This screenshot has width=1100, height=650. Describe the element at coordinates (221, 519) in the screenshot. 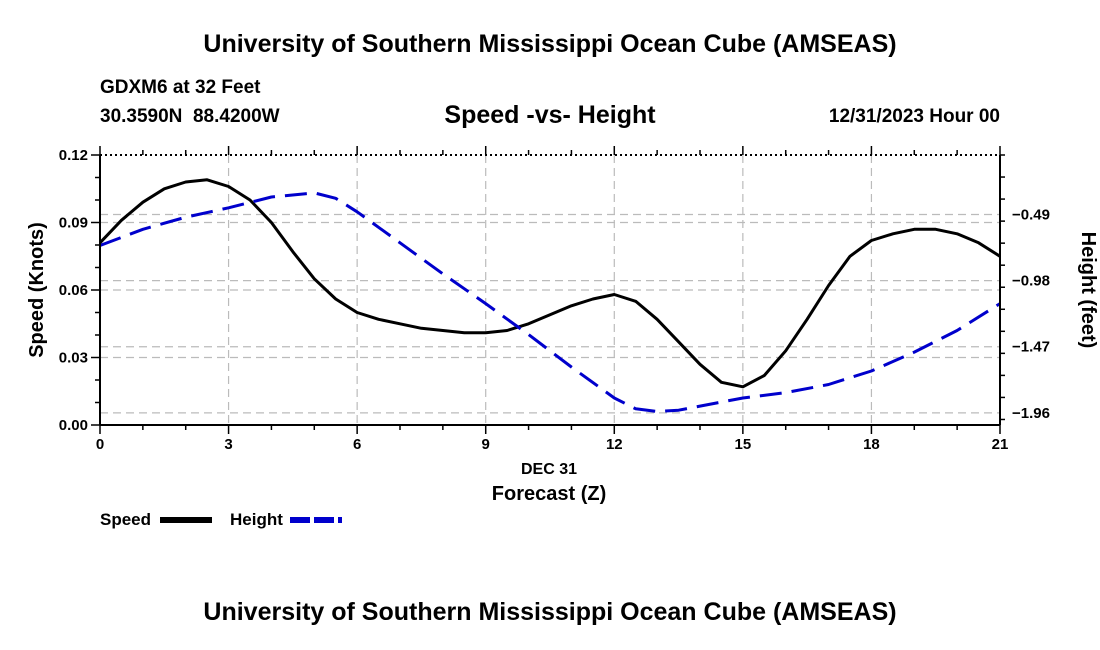

I see `chart-legend: Speed Height` at that location.